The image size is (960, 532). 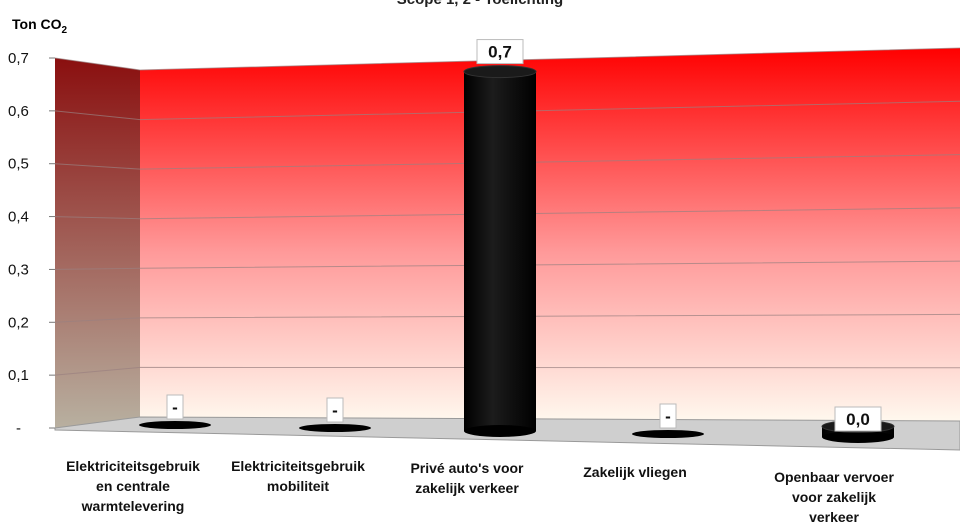 I want to click on y-tick-label: 0,2, so click(x=18, y=322).